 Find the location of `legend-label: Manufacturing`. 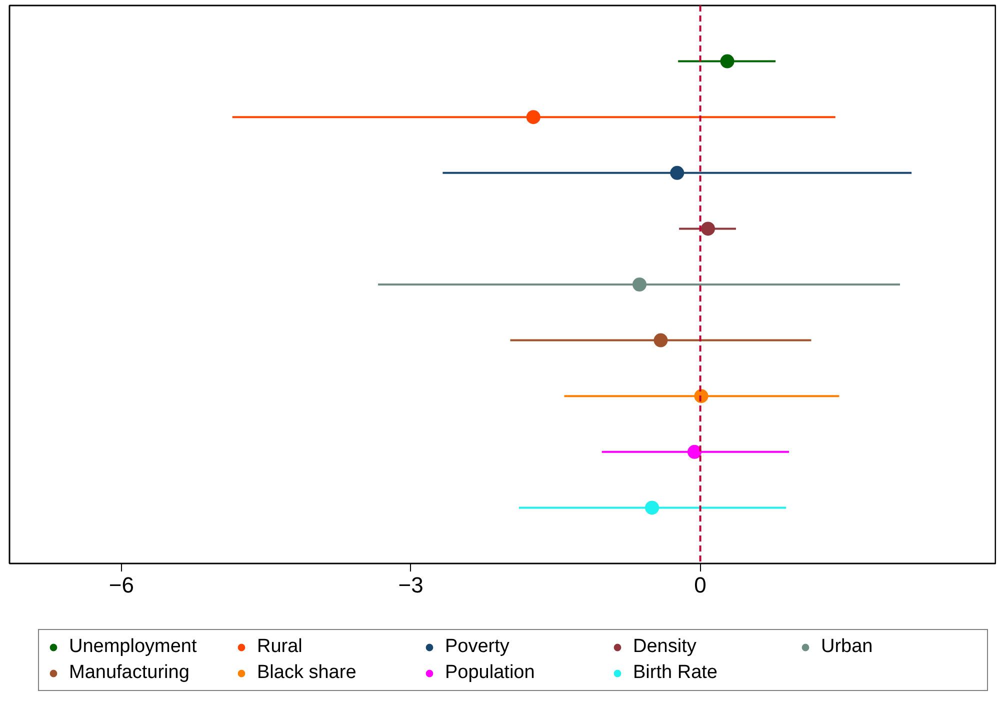

legend-label: Manufacturing is located at coordinates (129, 673).